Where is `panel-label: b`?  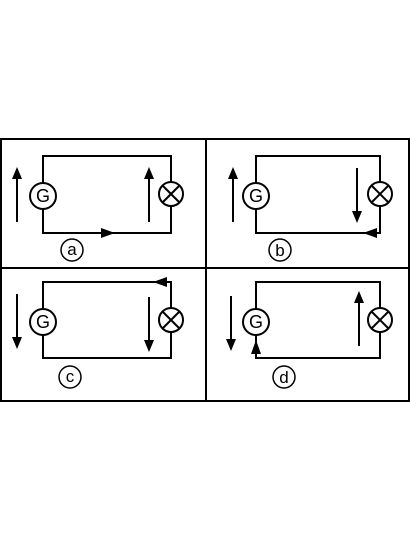 panel-label: b is located at coordinates (279, 250).